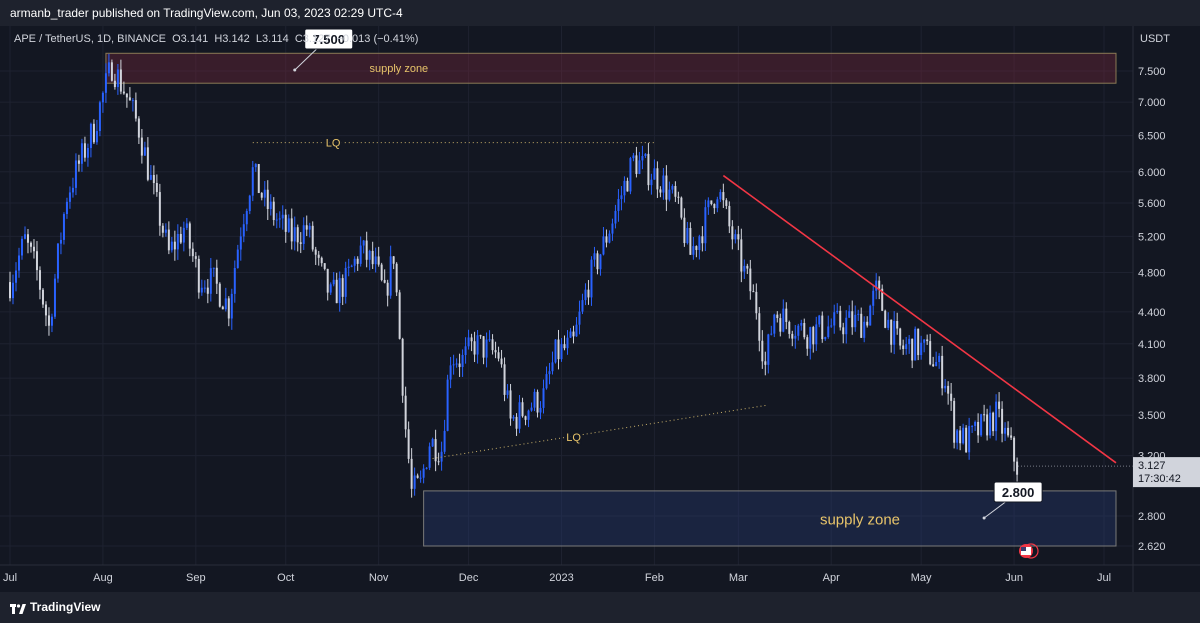  I want to click on time-axis: Jul Aug Sep Oct Nov Dec 2023 Feb Mar Apr May Jun Jul, so click(557, 578).